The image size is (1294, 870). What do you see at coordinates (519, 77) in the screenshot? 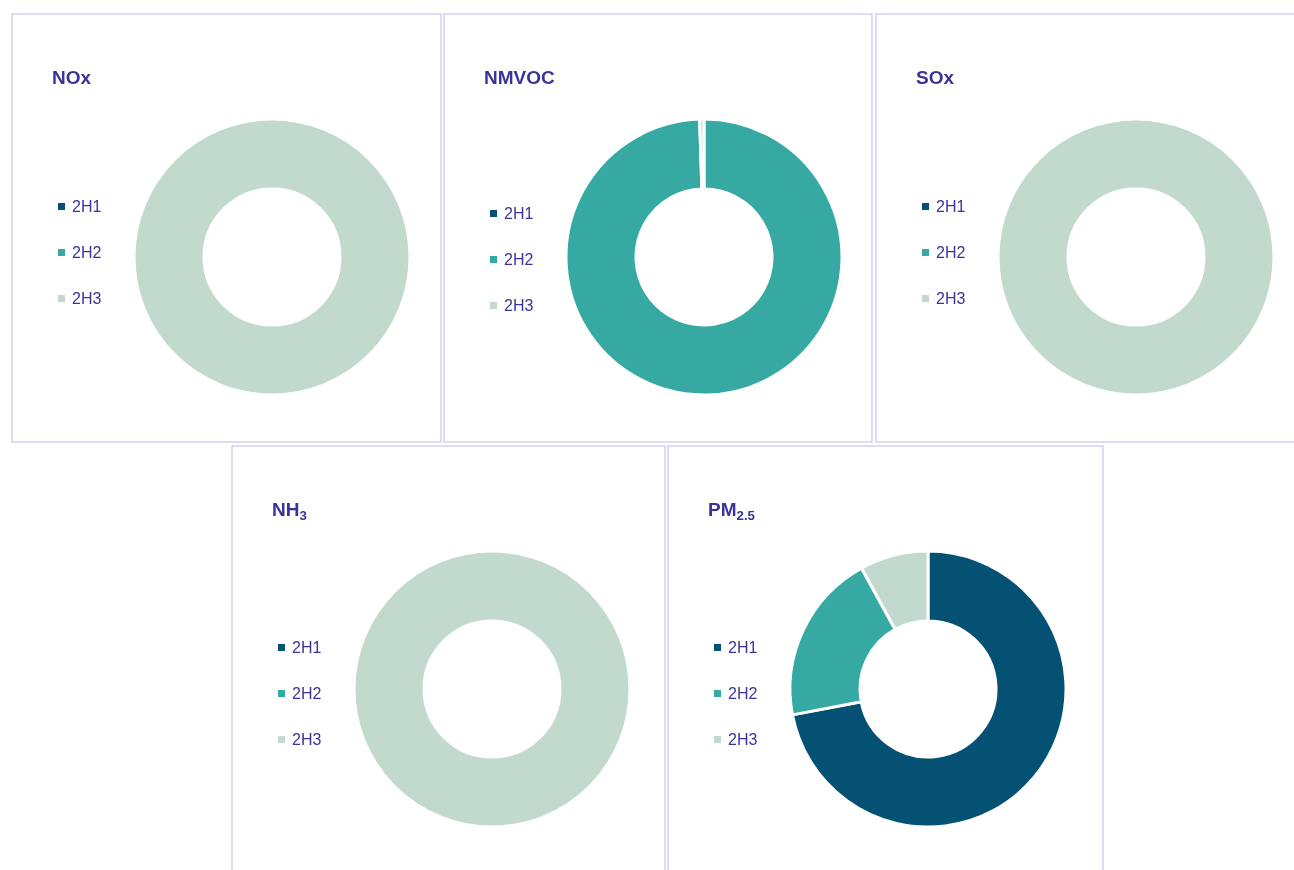
I see `chart-title: NMVOC` at bounding box center [519, 77].